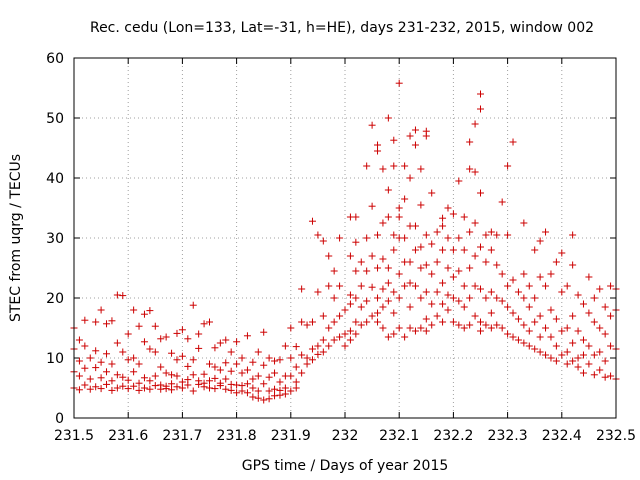  I want to click on x-tick-label: 231.6, so click(128, 436).